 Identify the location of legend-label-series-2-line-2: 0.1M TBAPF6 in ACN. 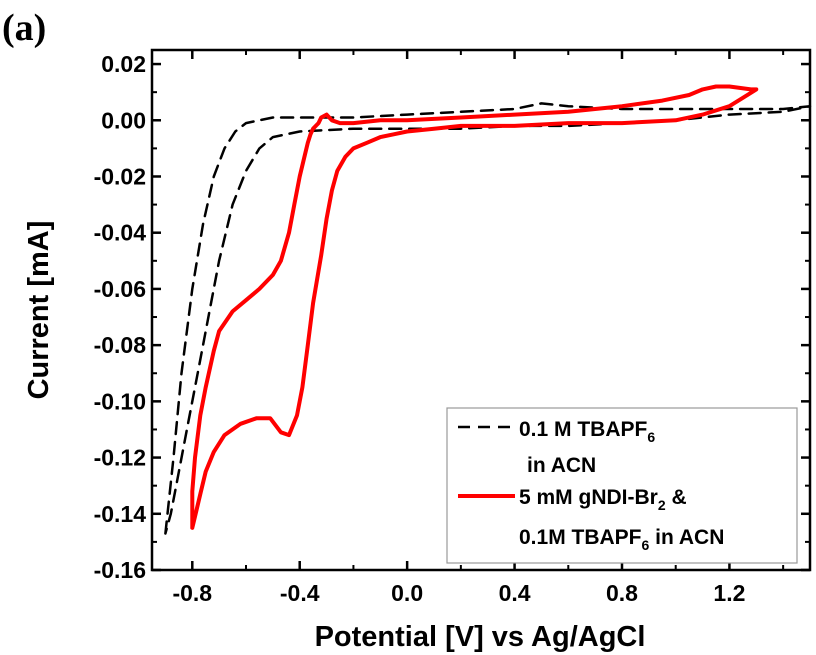
(621, 539).